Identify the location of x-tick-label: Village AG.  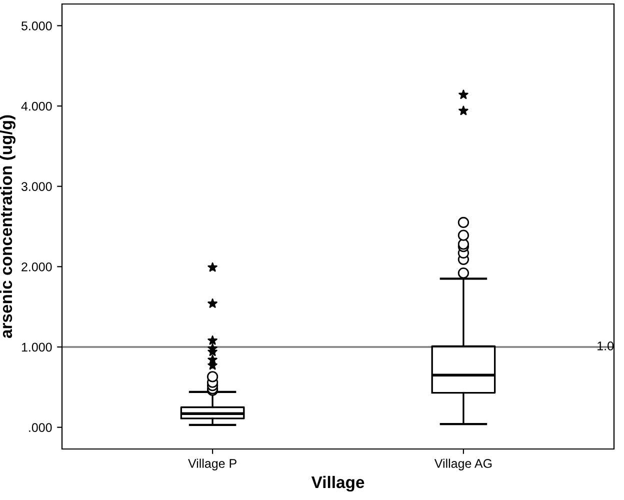
(463, 464).